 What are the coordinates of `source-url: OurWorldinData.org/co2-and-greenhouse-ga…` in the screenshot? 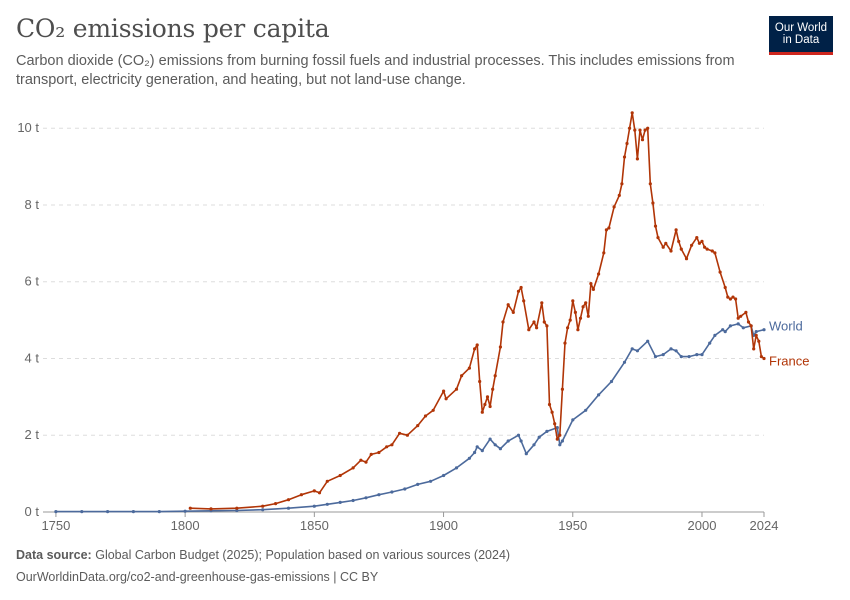 It's located at (197, 577).